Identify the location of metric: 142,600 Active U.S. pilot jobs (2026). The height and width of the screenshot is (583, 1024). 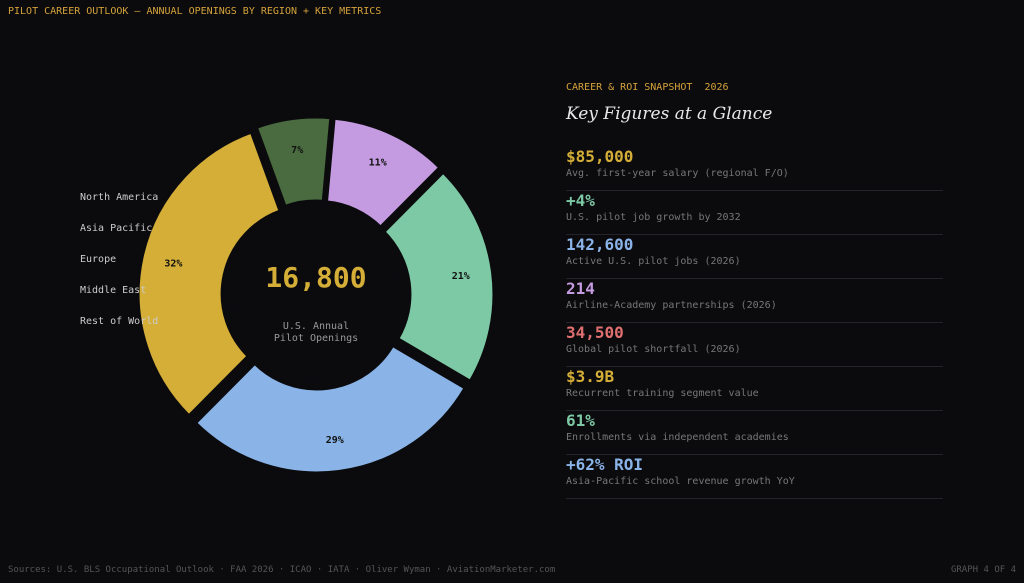
(754, 257).